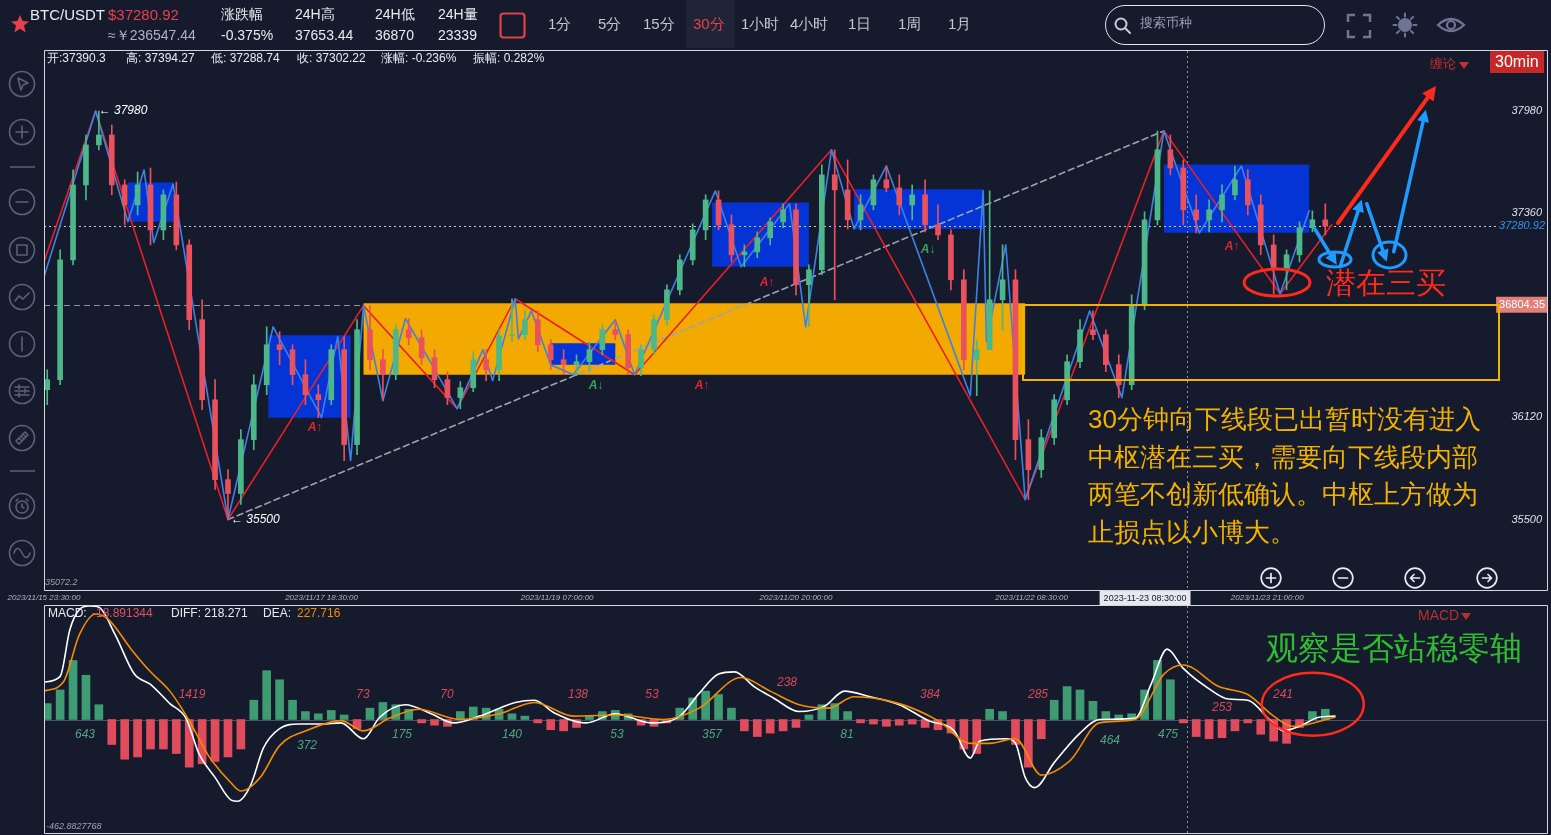 The width and height of the screenshot is (1551, 835). Describe the element at coordinates (1166, 23) in the screenshot. I see `text: 搜索币种` at that location.